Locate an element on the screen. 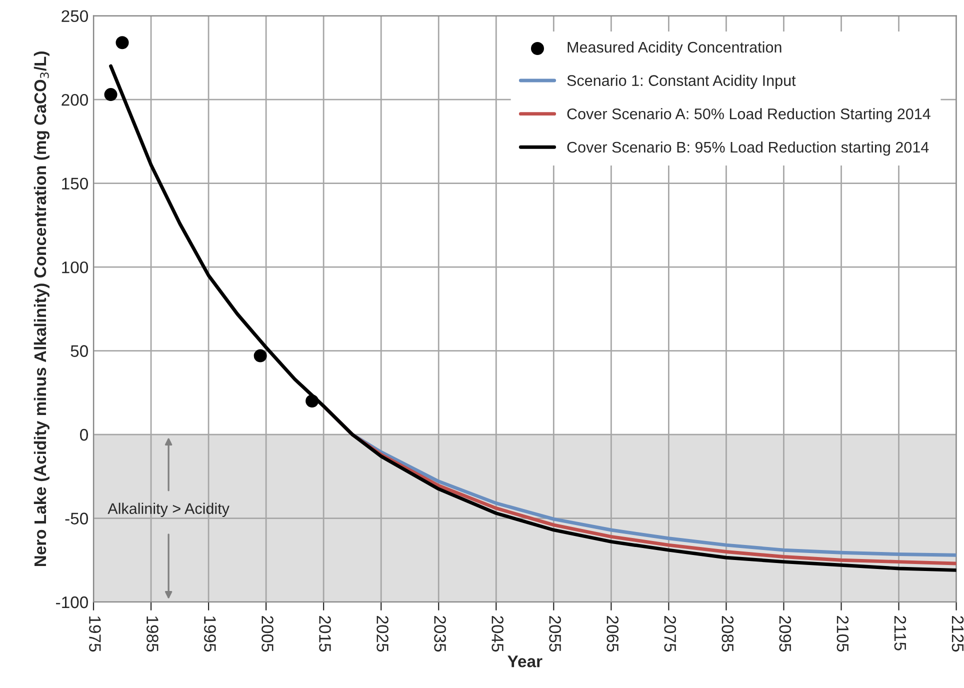 This screenshot has width=964, height=688. y-tick-label: -100 is located at coordinates (72, 602).